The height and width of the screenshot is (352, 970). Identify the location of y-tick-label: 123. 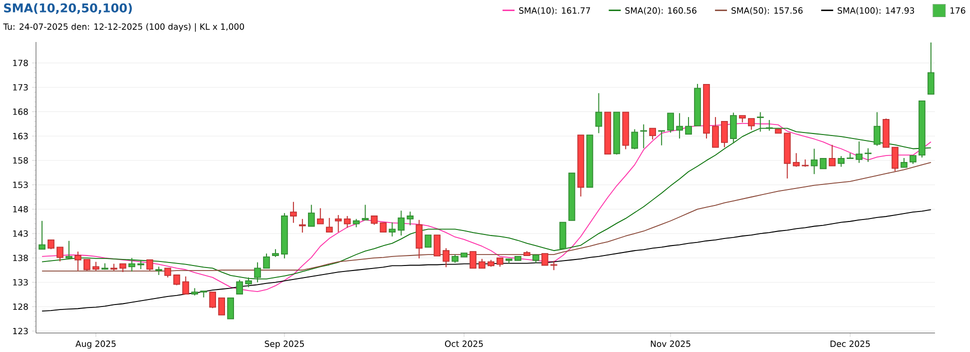
(20, 331).